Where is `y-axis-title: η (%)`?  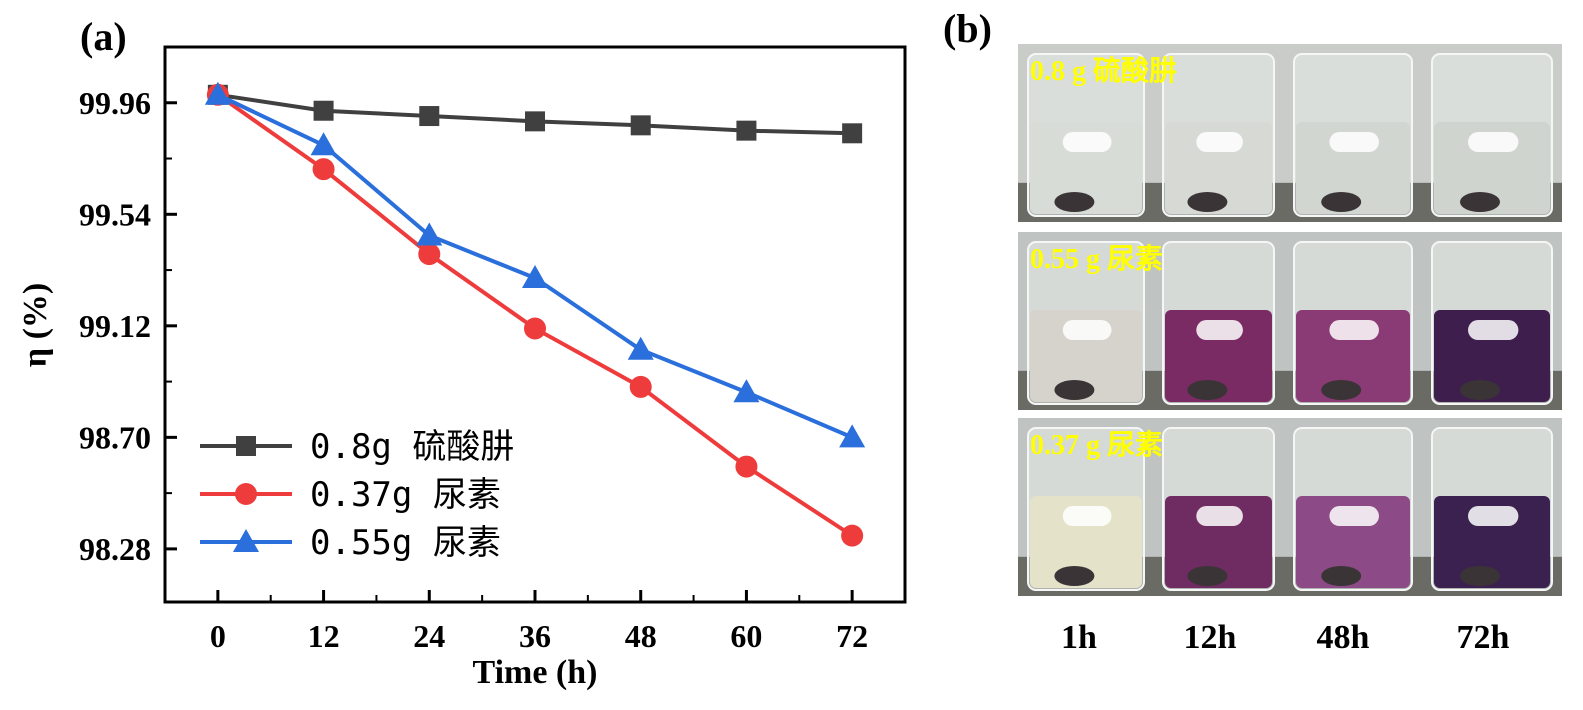
y-axis-title: η (%) is located at coordinates (35, 325).